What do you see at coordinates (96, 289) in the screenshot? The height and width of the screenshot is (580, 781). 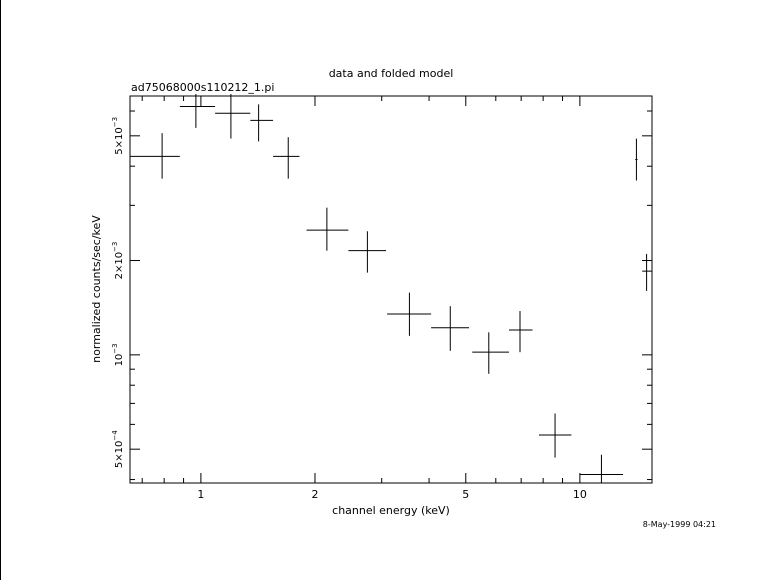 I see `y-axis-label: normalized counts/sec/keV` at bounding box center [96, 289].